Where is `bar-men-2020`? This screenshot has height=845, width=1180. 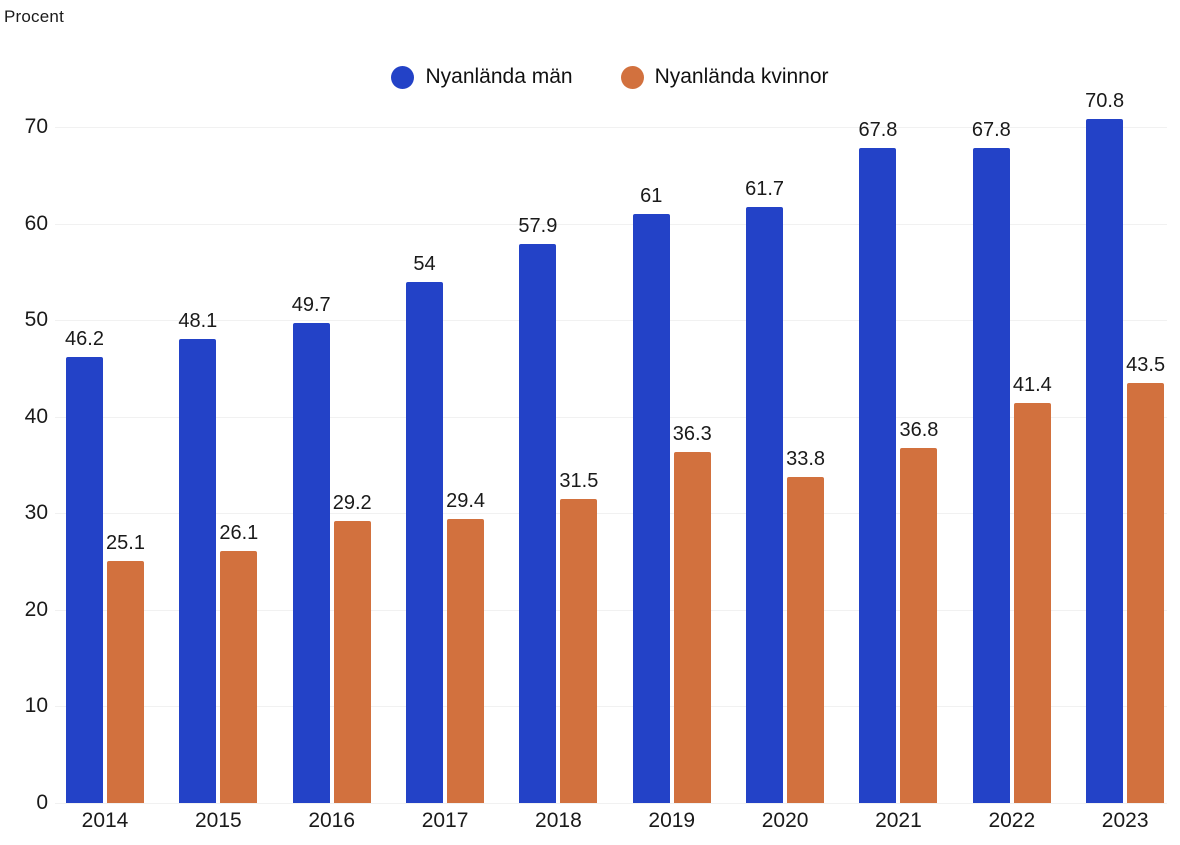
bar-men-2020 is located at coordinates (765, 505).